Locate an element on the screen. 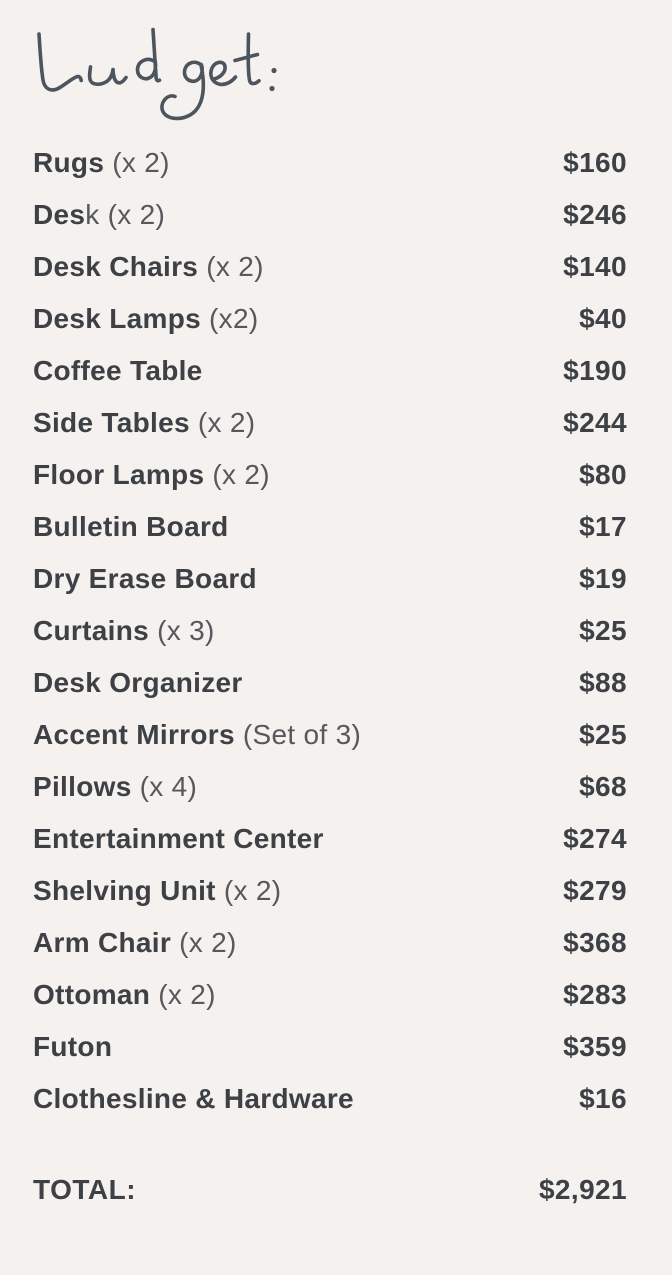  item-price: $190 is located at coordinates (595, 370).